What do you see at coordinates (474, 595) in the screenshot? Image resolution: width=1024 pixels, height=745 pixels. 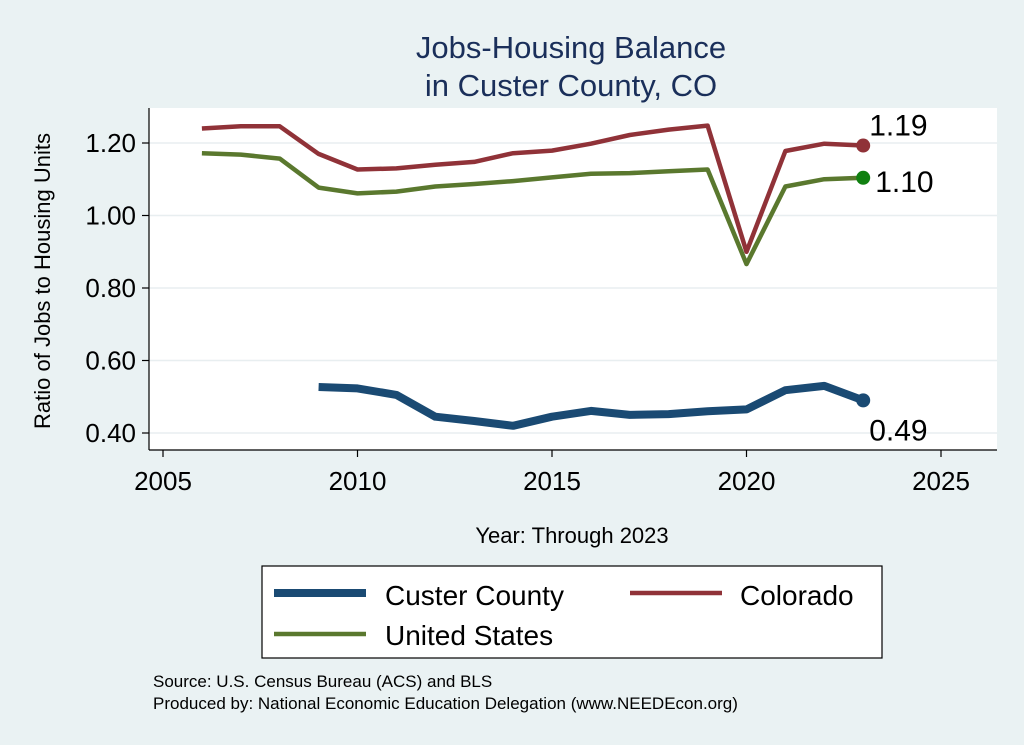 I see `legend-label-custer-county: Custer County` at bounding box center [474, 595].